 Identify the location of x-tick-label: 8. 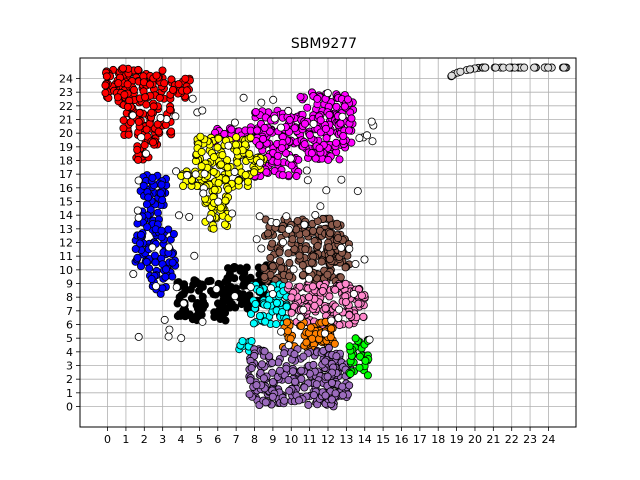
(254, 439).